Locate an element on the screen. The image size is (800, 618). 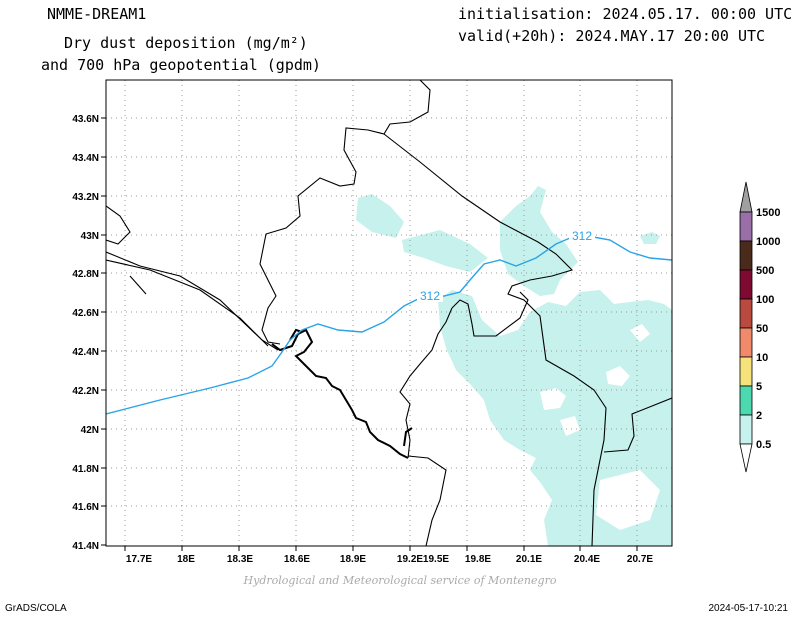
lat-tick-label: 43.4N is located at coordinates (85, 158).